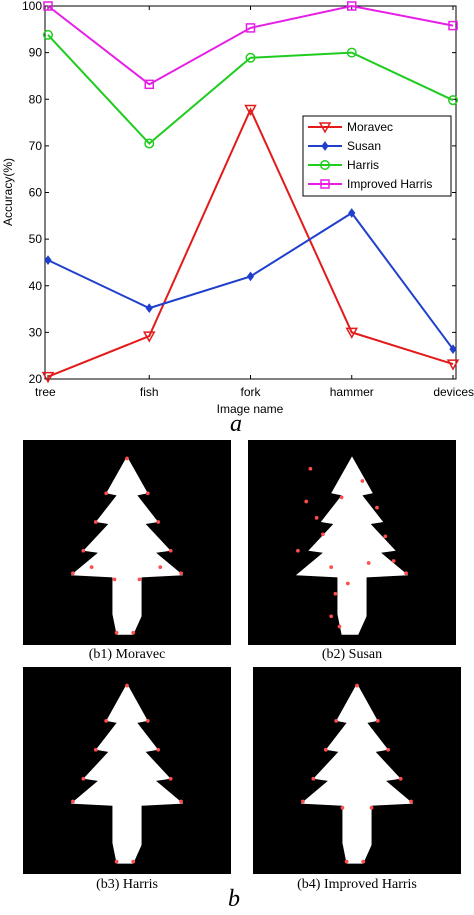 Image resolution: width=474 pixels, height=915 pixels. I want to click on y-tick-label: 60, so click(36, 193).